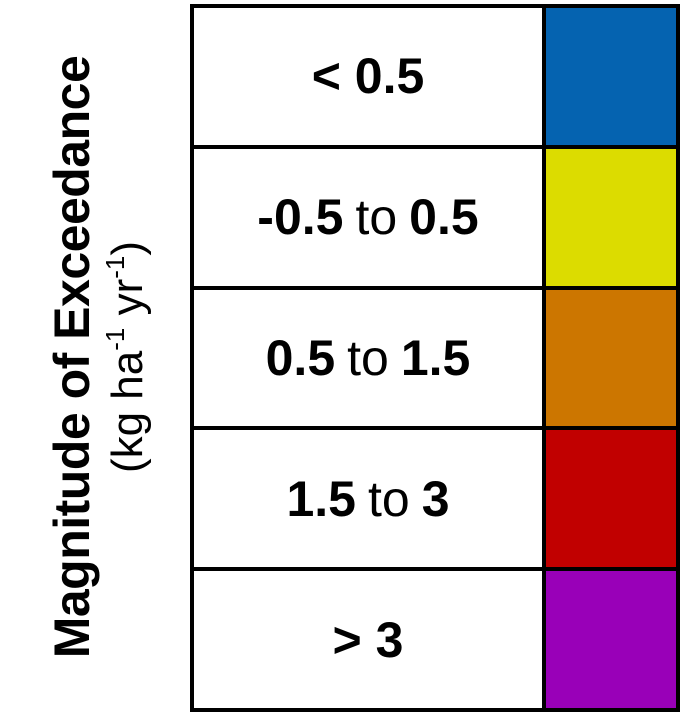 The width and height of the screenshot is (696, 724). What do you see at coordinates (611, 639) in the screenshot?
I see `legend-swatch-purple` at bounding box center [611, 639].